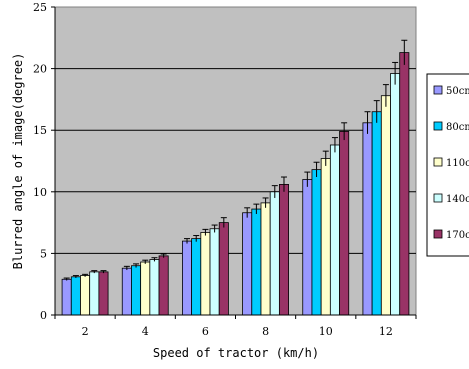 The width and height of the screenshot is (469, 369). What do you see at coordinates (205, 331) in the screenshot?
I see `x-tick-label: 6` at bounding box center [205, 331].